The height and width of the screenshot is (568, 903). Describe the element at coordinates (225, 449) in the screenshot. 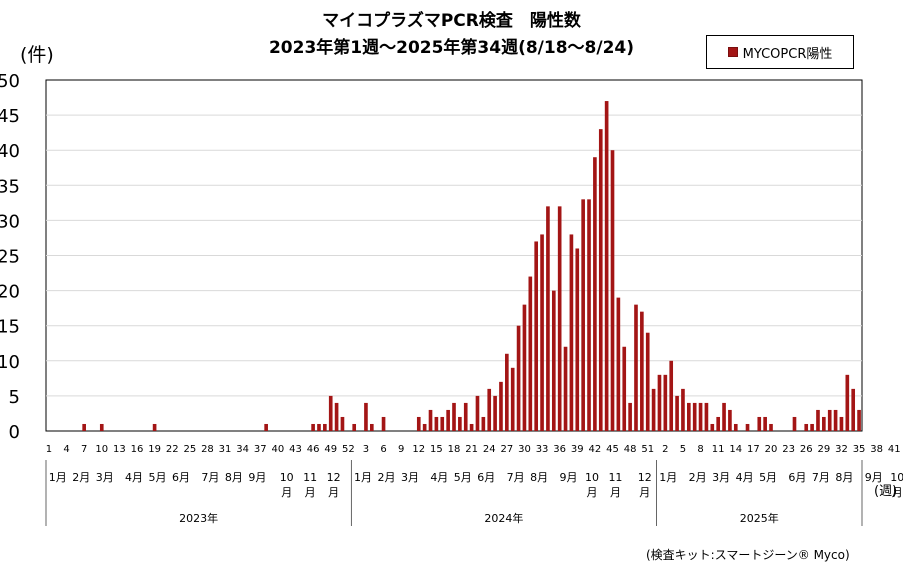

I see `x-tick-label: 31` at that location.